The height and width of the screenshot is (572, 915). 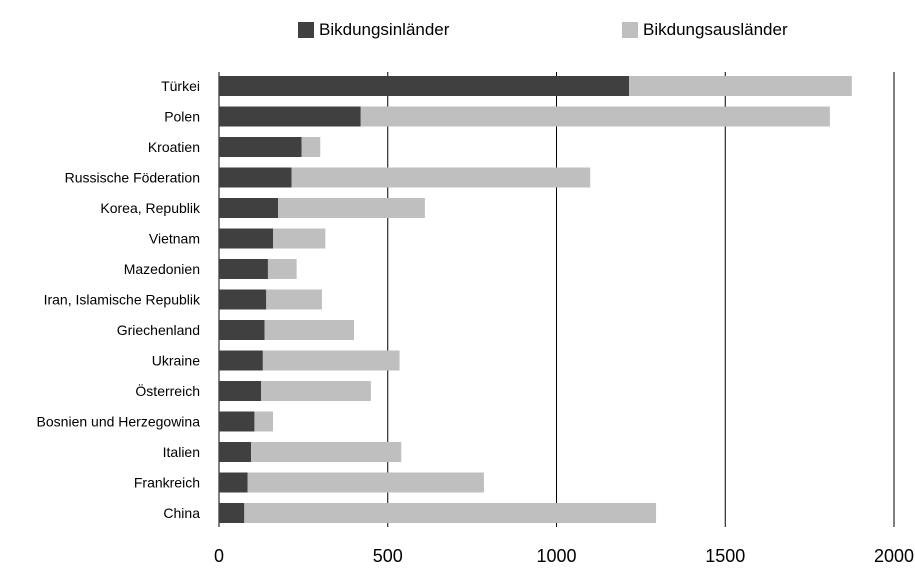 What do you see at coordinates (543, 29) in the screenshot?
I see `legend: Bikdungsinländer Bikdungsausländer` at bounding box center [543, 29].